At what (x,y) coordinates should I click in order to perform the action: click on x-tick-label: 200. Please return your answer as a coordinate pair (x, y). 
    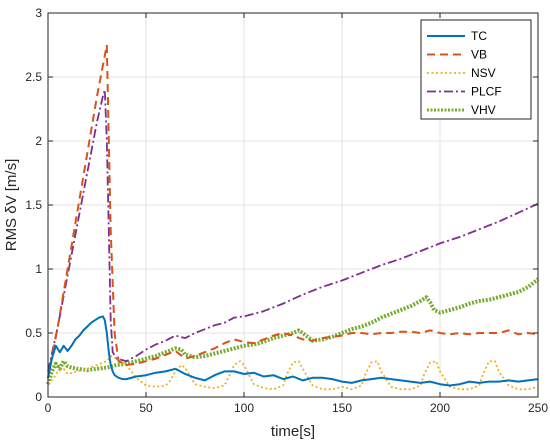
    Looking at the image, I should click on (440, 408).